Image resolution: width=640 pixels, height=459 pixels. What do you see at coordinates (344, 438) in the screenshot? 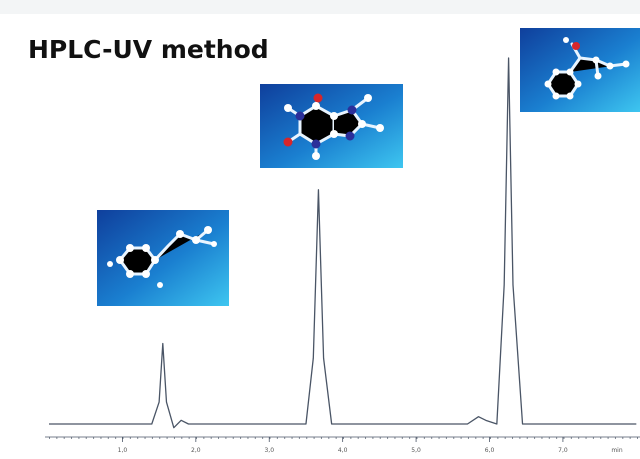
I see `minor-ticks` at bounding box center [344, 438].